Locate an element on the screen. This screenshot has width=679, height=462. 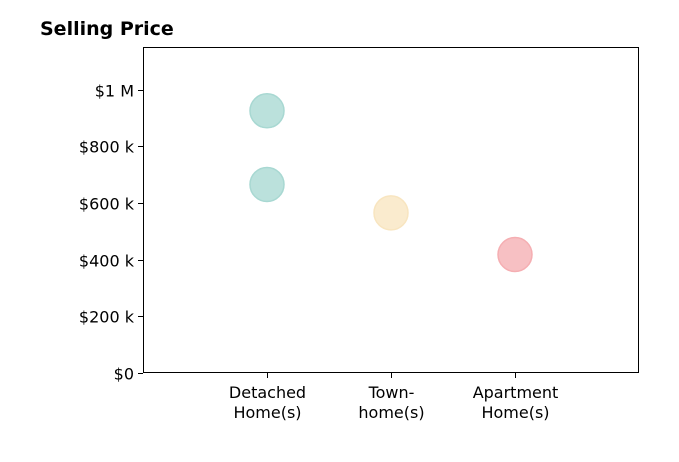
x-tick-label: Town-home(s) is located at coordinates (391, 402).